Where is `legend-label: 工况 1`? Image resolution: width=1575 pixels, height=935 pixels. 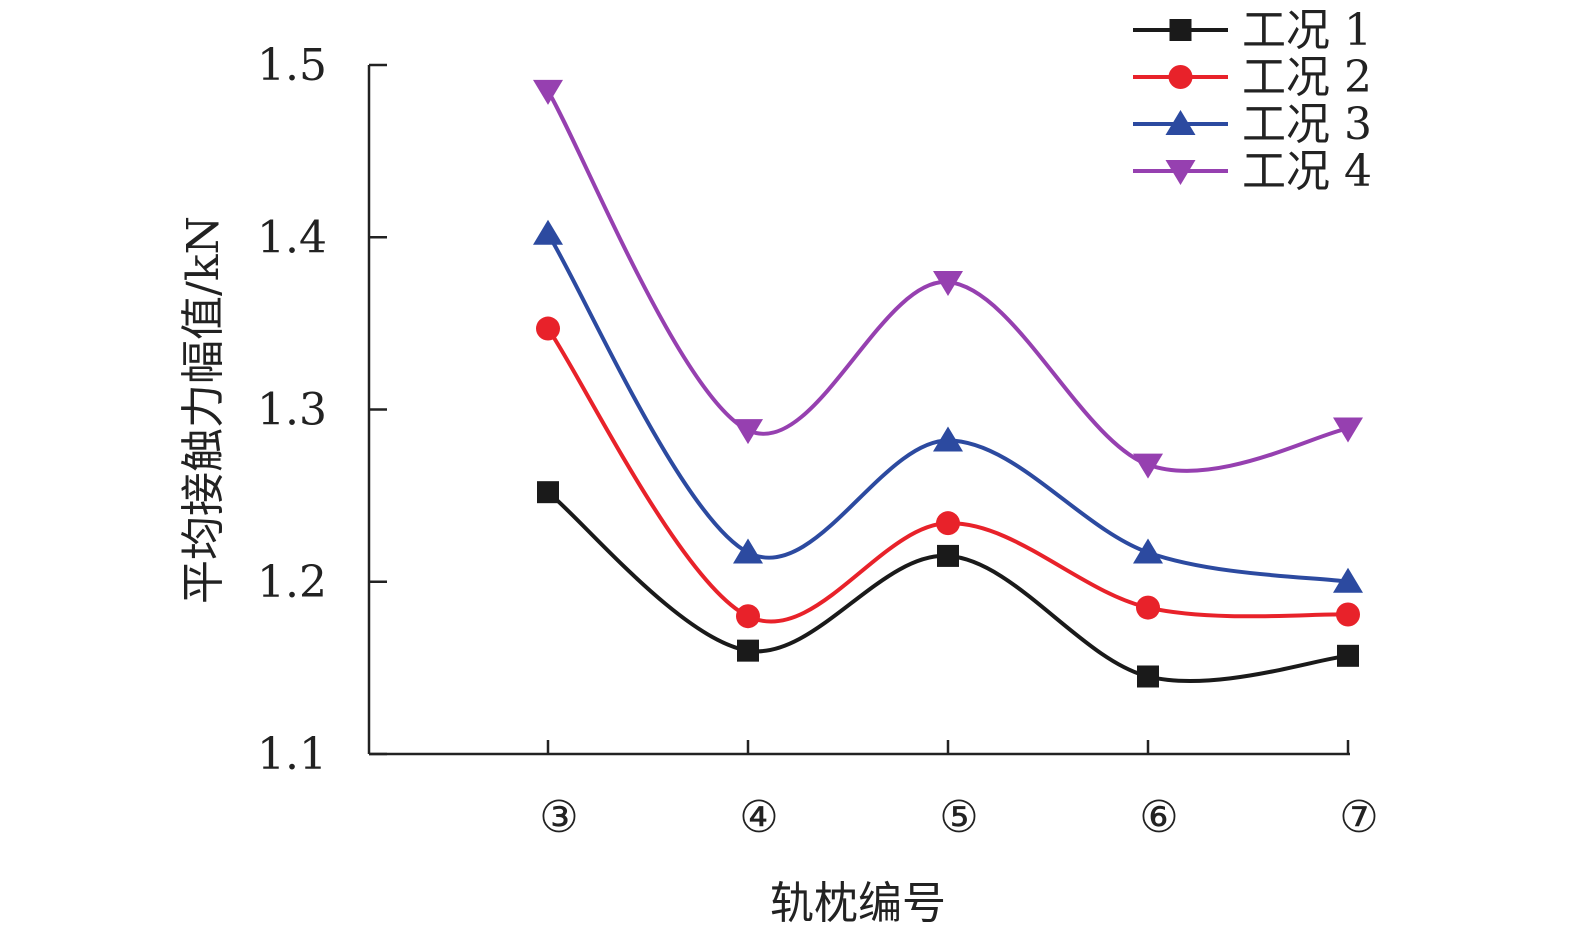 legend-label: 工况 1 is located at coordinates (1307, 30).